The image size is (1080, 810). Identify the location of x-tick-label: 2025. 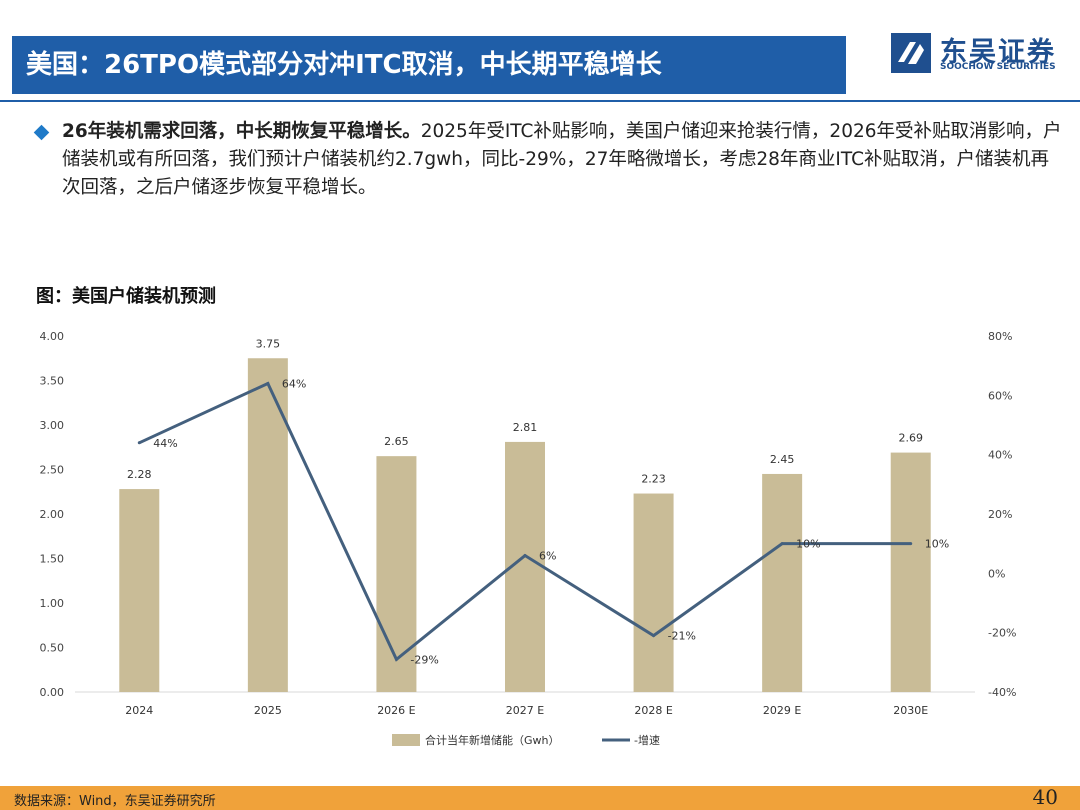
(268, 710).